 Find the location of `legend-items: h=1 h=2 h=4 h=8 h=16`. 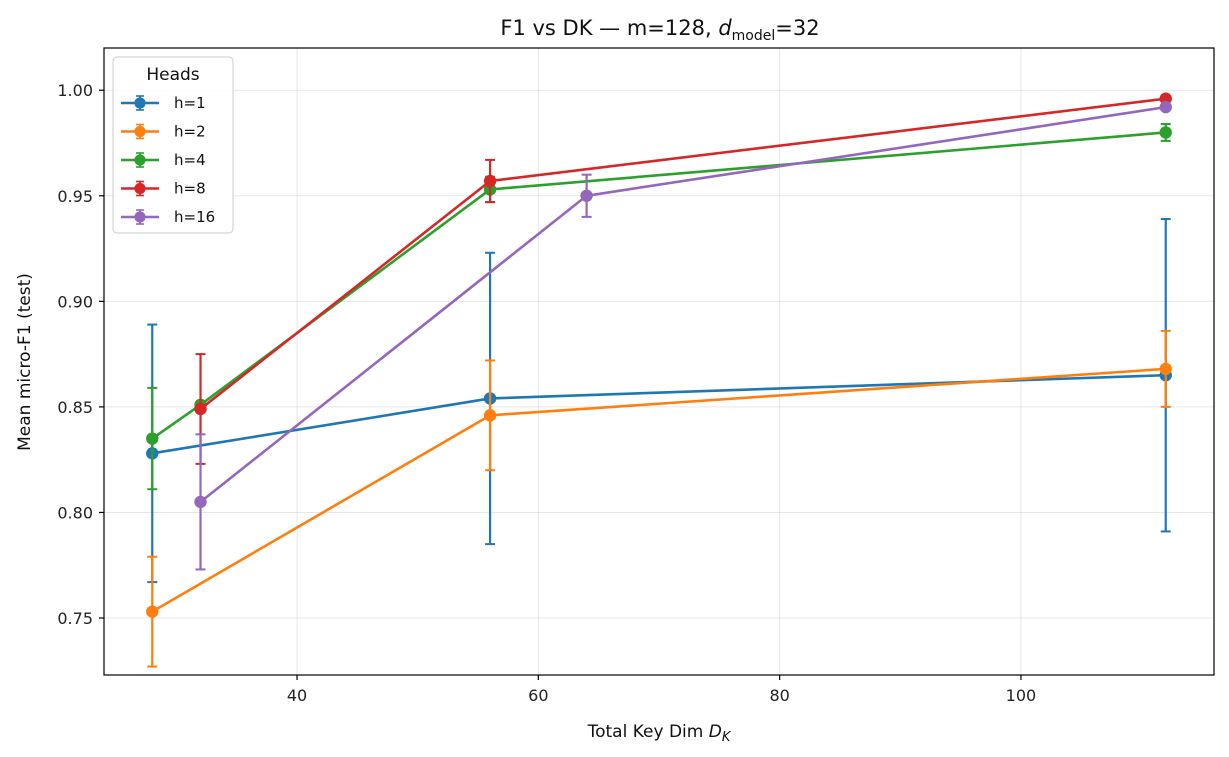

legend-items: h=1 h=2 h=4 h=8 h=16 is located at coordinates (168, 160).